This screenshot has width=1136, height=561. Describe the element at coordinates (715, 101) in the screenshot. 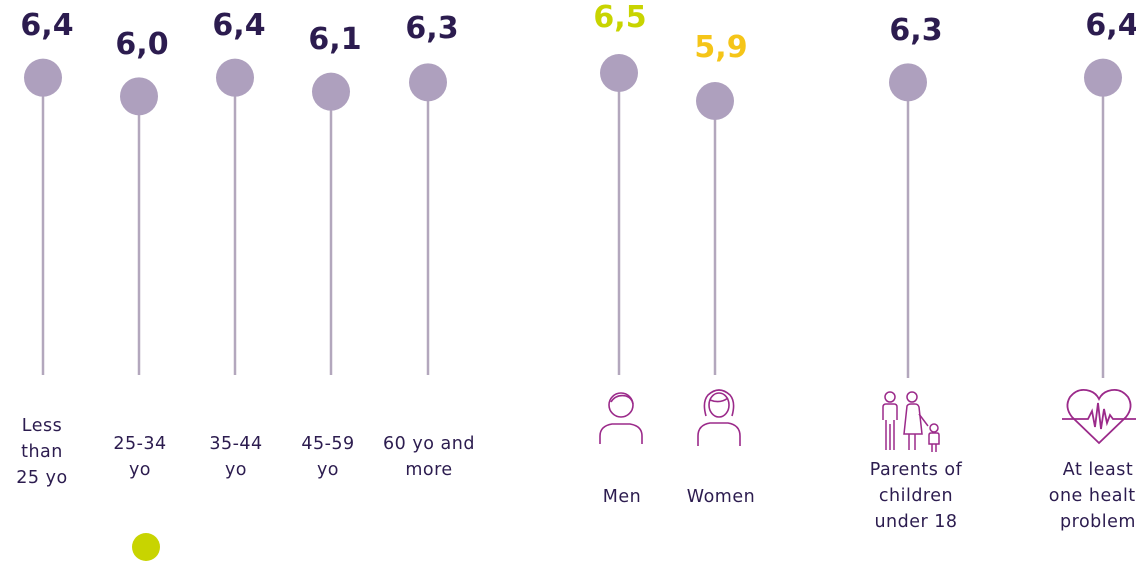

I see `dot-women` at that location.